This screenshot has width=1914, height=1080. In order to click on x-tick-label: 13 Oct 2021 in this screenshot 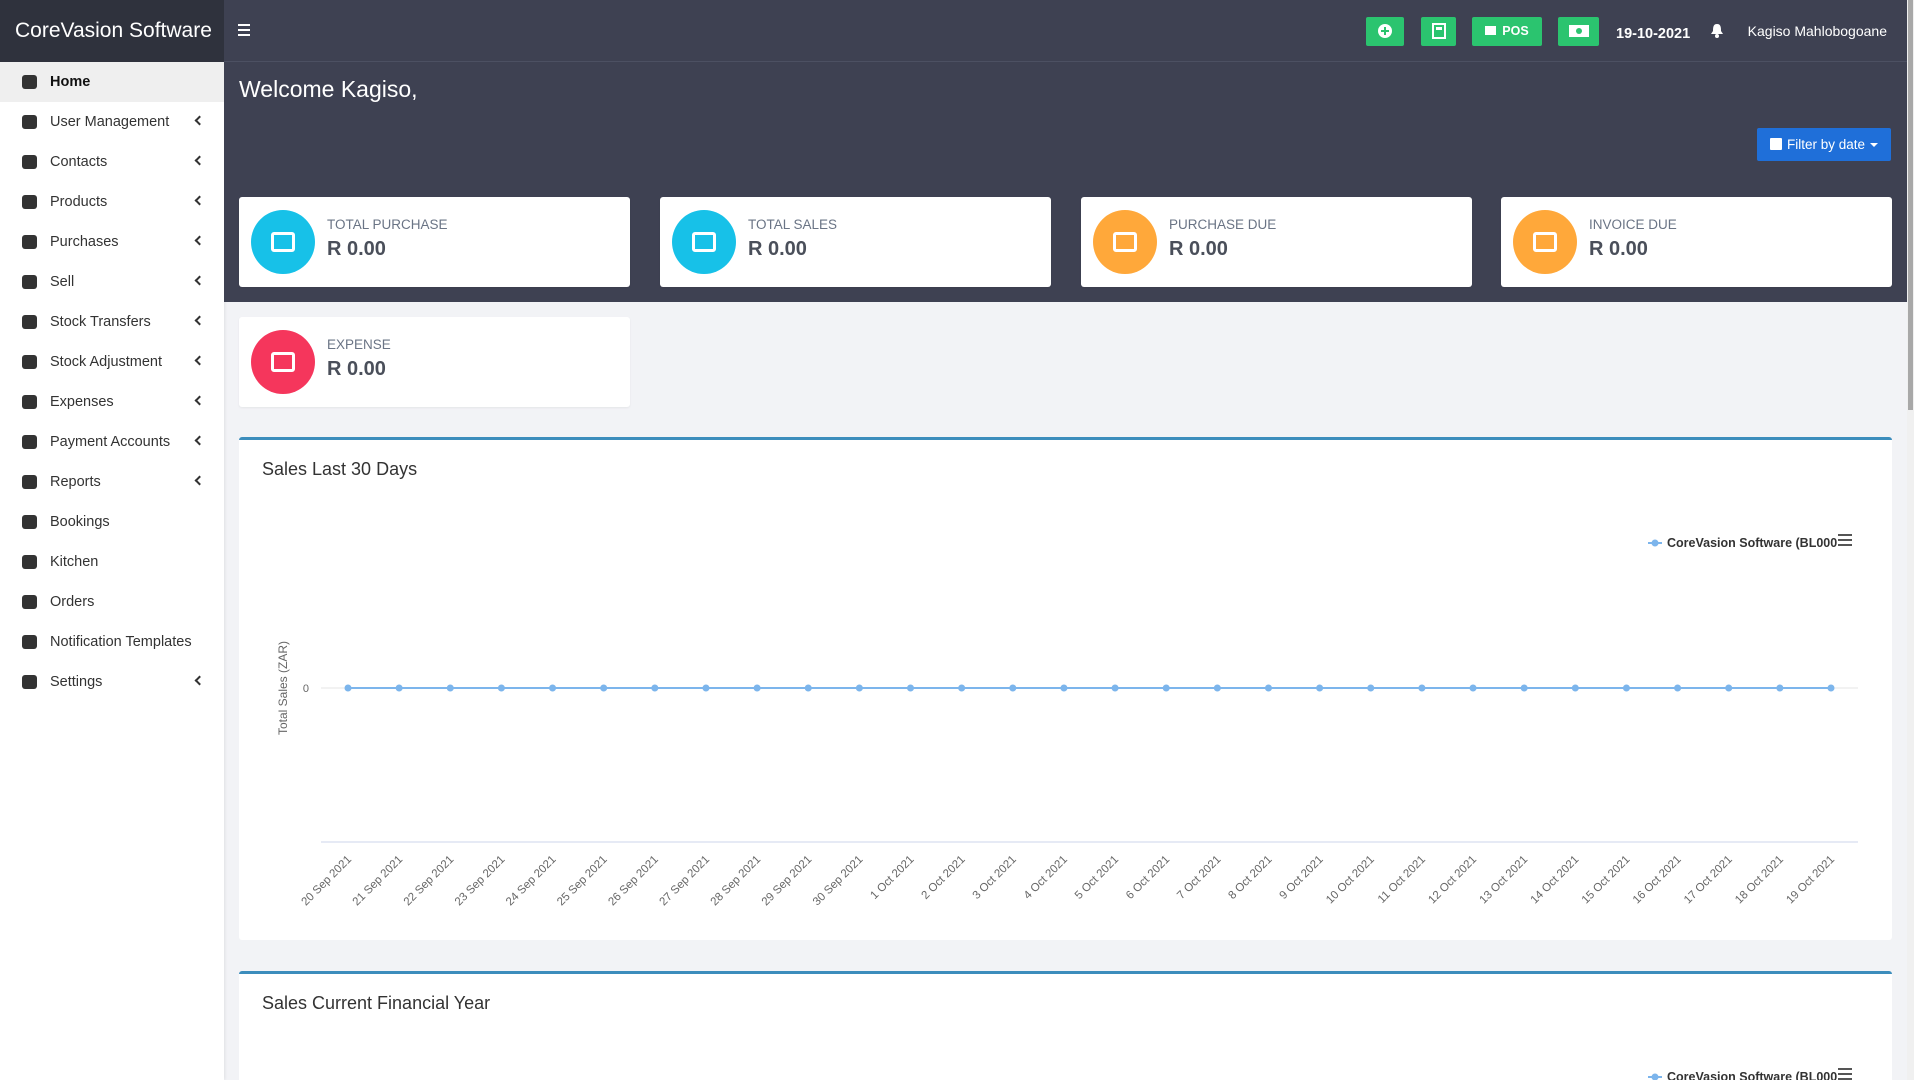, I will do `click(1504, 880)`.